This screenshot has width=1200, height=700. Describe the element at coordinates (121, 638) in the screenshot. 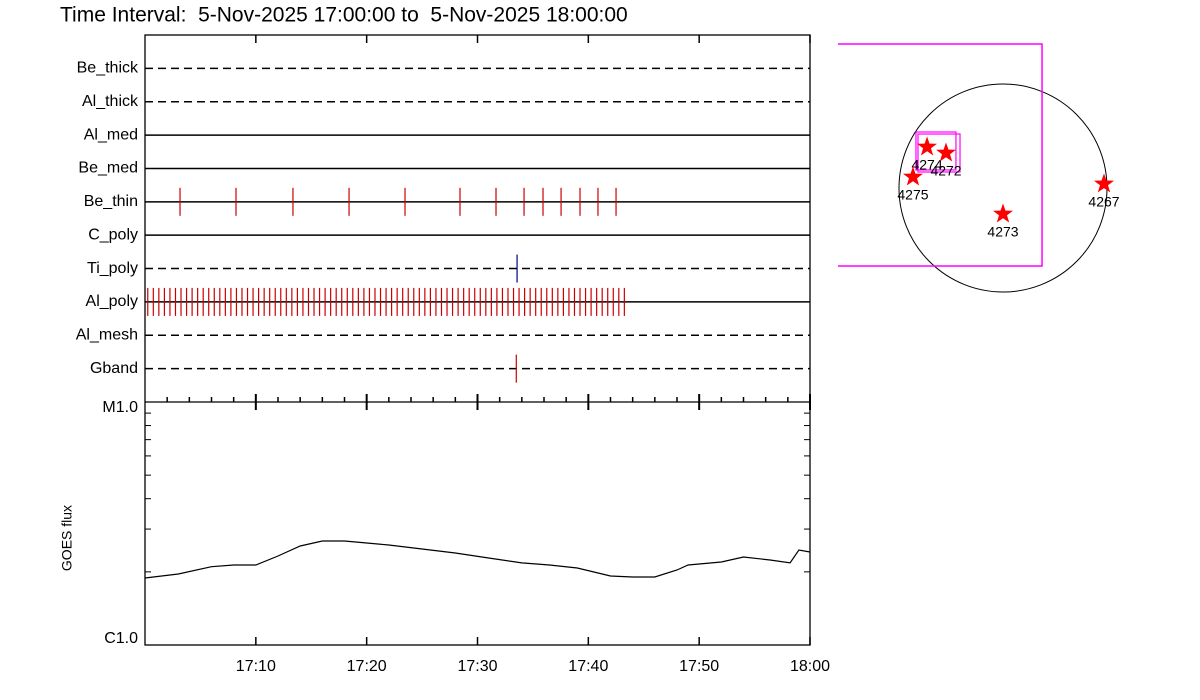

I see `y-tick-label: C1.0` at that location.